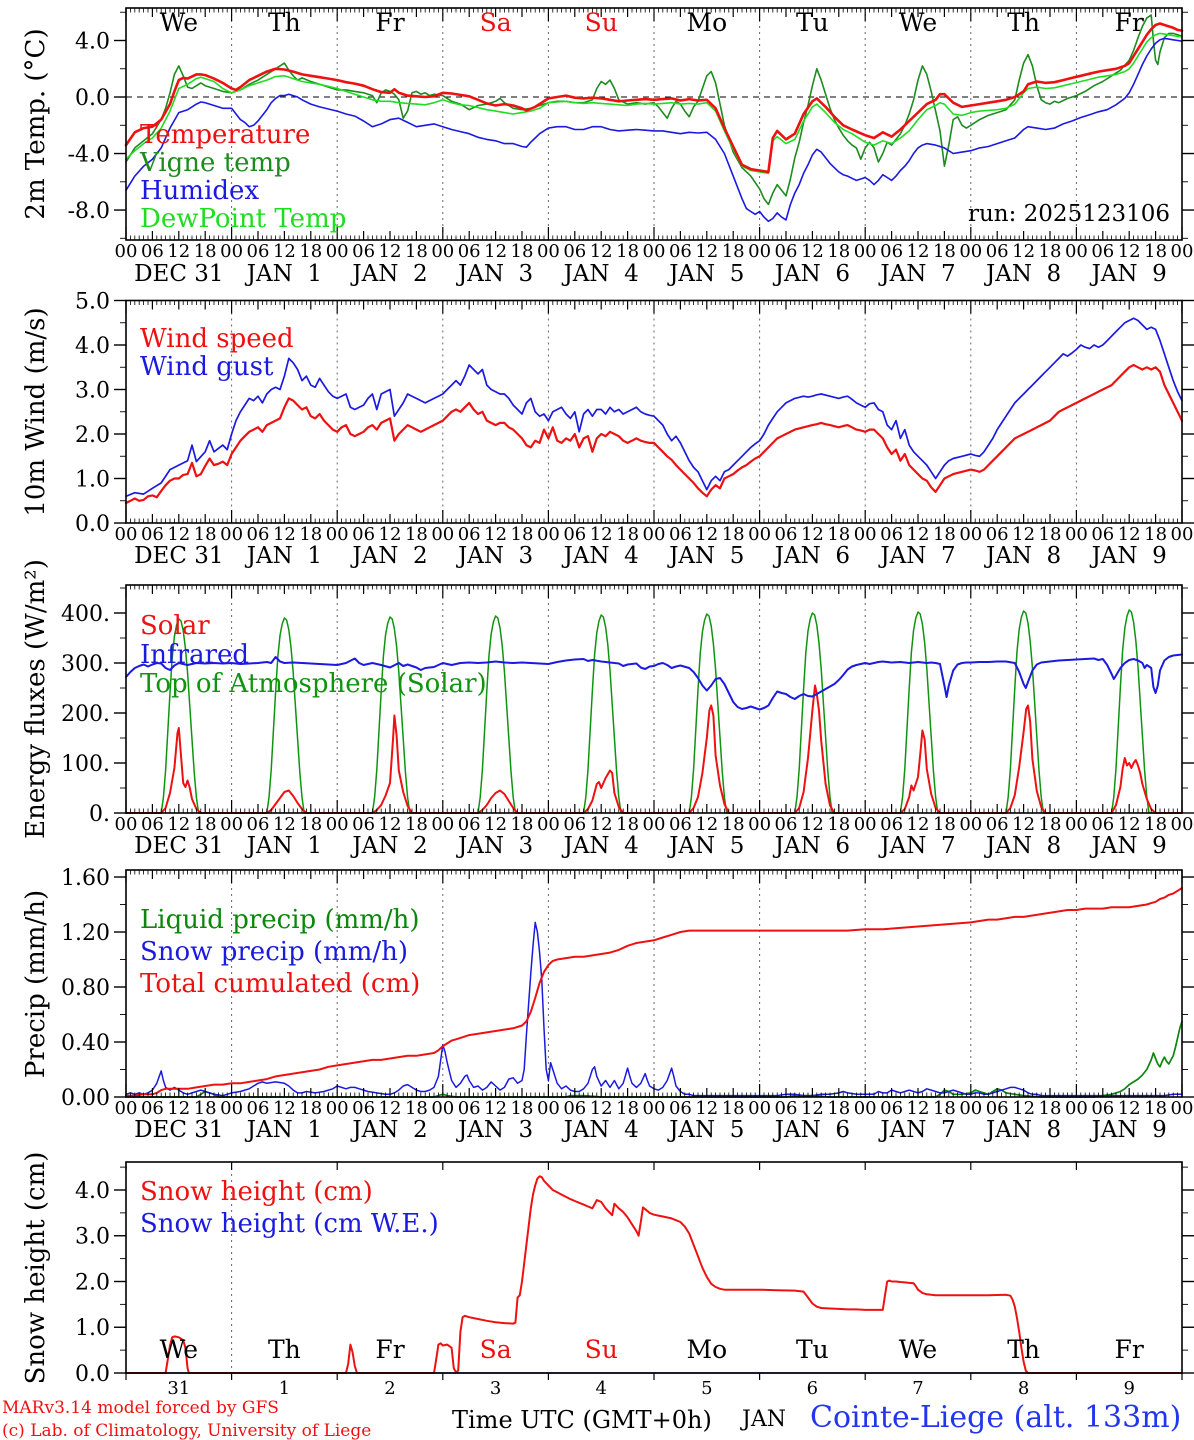  I want to click on weekday-label: We, so click(179, 22).